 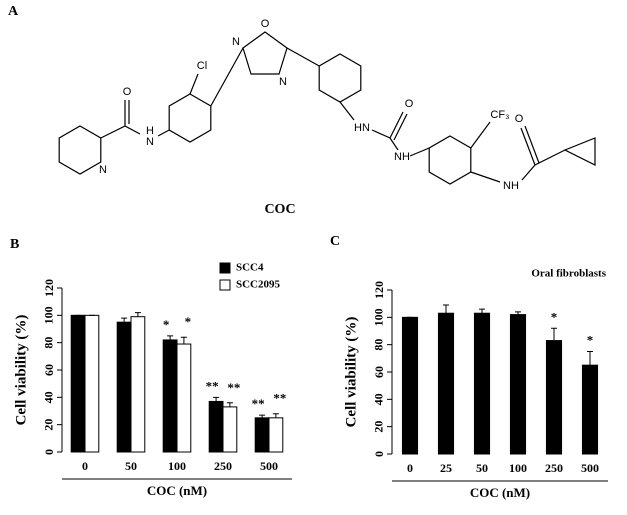 I want to click on panel-label: A, so click(x=13, y=11).